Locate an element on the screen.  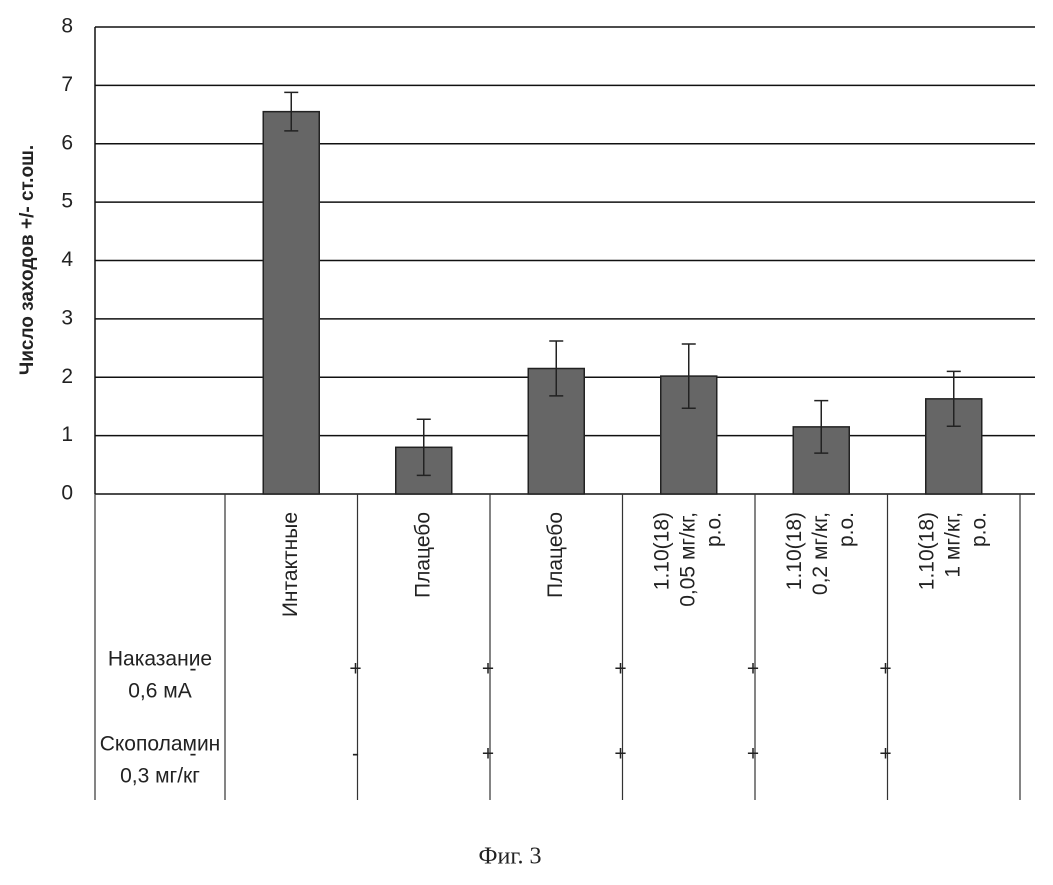
figure-caption: Фиг. 3 is located at coordinates (510, 857).